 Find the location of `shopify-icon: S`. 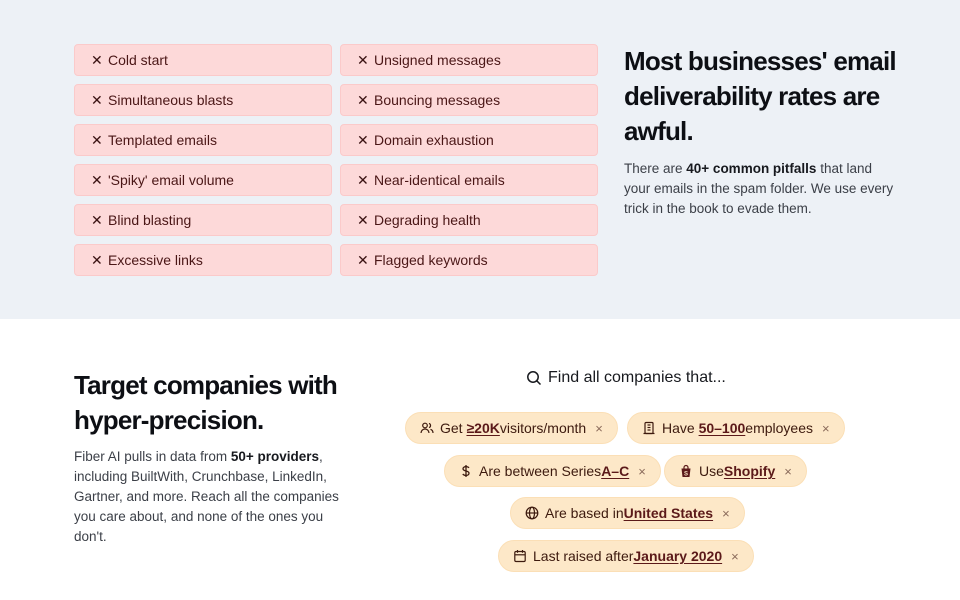

shopify-icon: S is located at coordinates (686, 471).